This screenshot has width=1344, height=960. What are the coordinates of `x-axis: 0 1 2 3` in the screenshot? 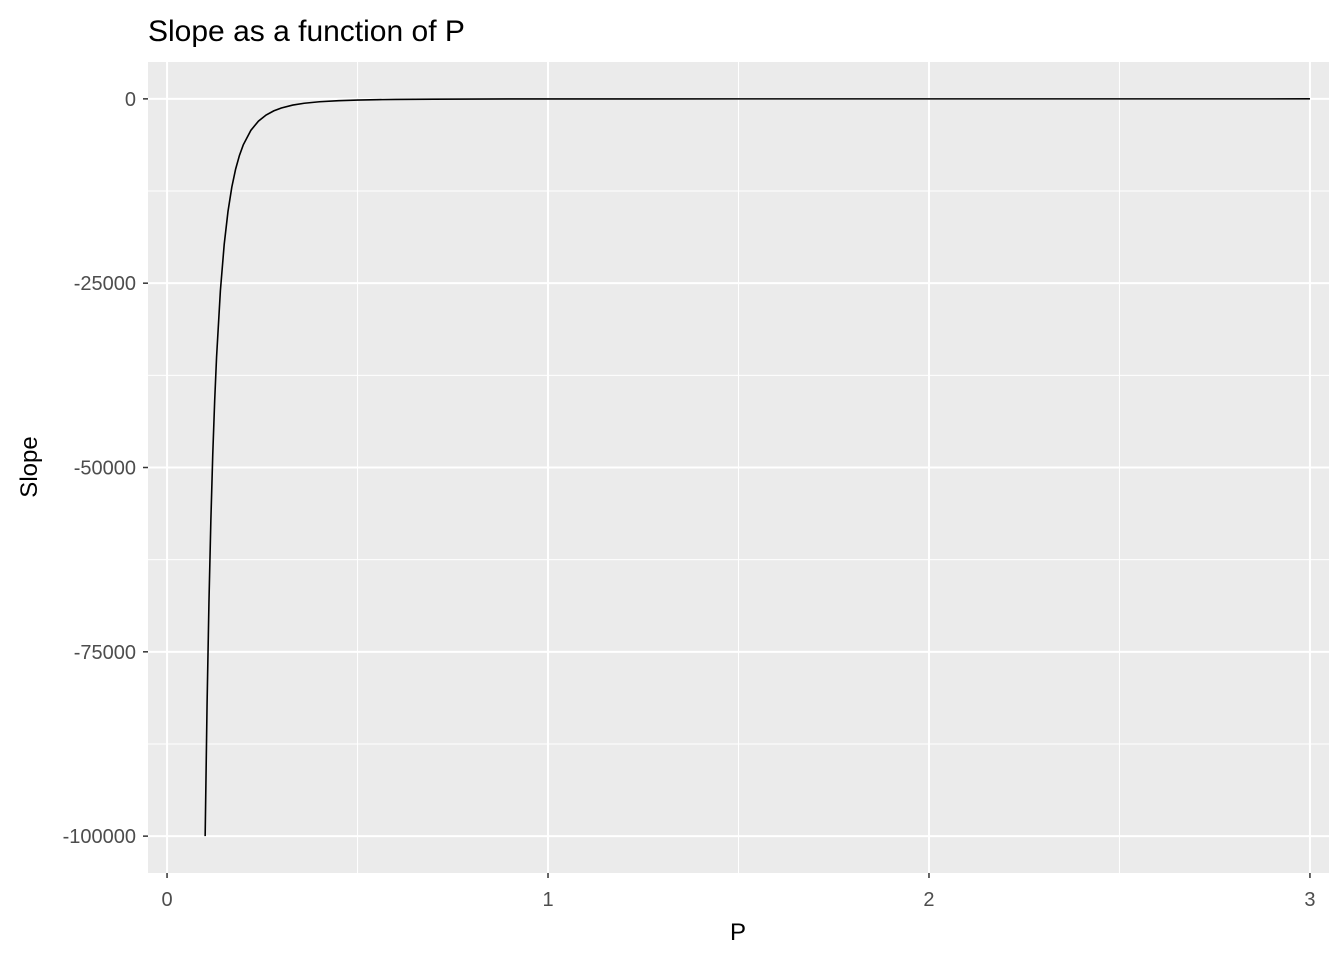 It's located at (738, 892).